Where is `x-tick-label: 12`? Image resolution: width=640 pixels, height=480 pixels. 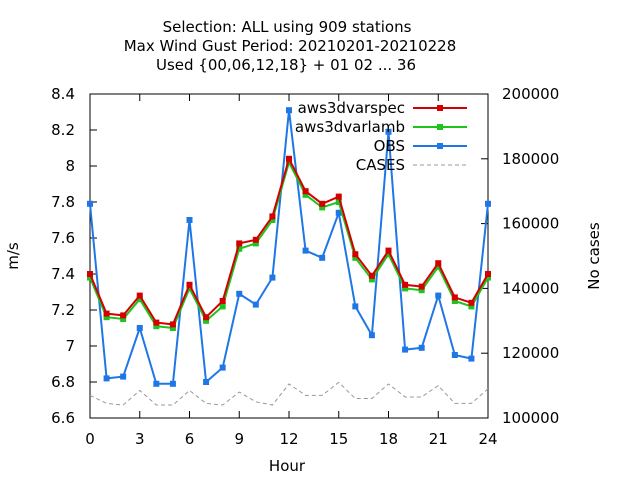 x-tick-label: 12 is located at coordinates (288, 439).